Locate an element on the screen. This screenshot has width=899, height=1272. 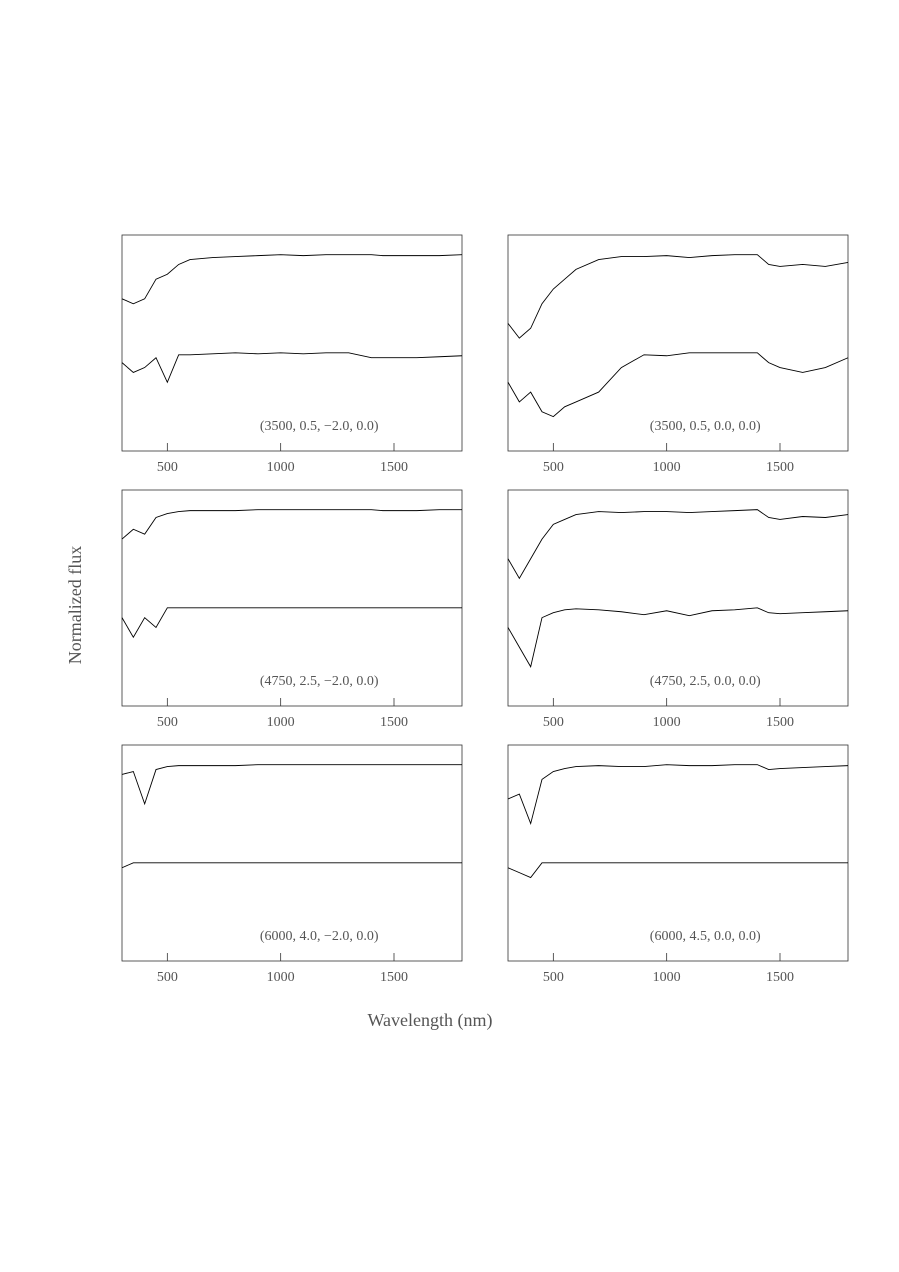
panel-annotation: (4750, 2.5, 0.0, 0.0) is located at coordinates (705, 681).